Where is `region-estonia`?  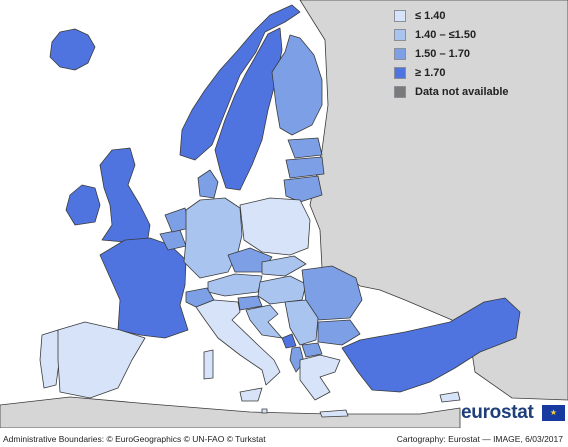 region-estonia is located at coordinates (305, 148).